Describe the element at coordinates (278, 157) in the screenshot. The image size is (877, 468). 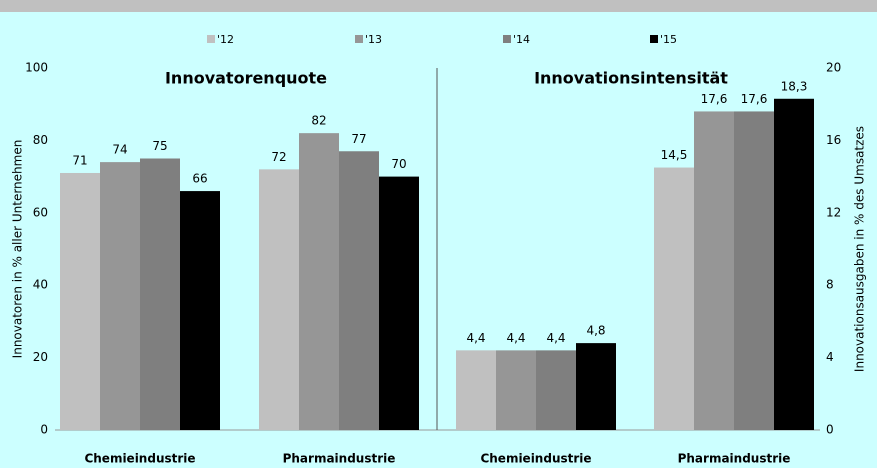
I see `data-label: 72` at that location.